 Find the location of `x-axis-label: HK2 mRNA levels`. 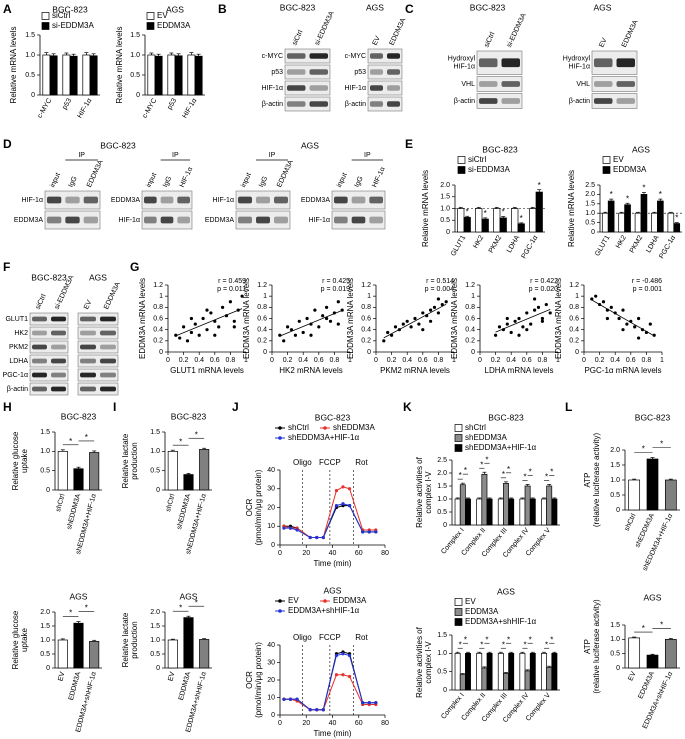

x-axis-label: HK2 mRNA levels is located at coordinates (311, 370).